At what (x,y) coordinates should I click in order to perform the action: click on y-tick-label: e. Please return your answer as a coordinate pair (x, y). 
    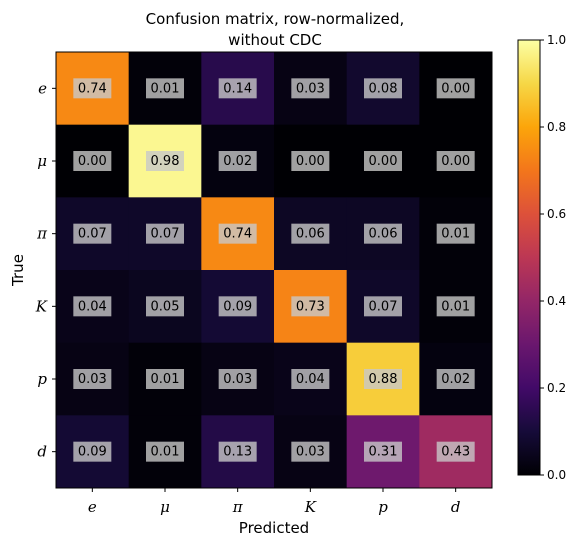
    Looking at the image, I should click on (42, 88).